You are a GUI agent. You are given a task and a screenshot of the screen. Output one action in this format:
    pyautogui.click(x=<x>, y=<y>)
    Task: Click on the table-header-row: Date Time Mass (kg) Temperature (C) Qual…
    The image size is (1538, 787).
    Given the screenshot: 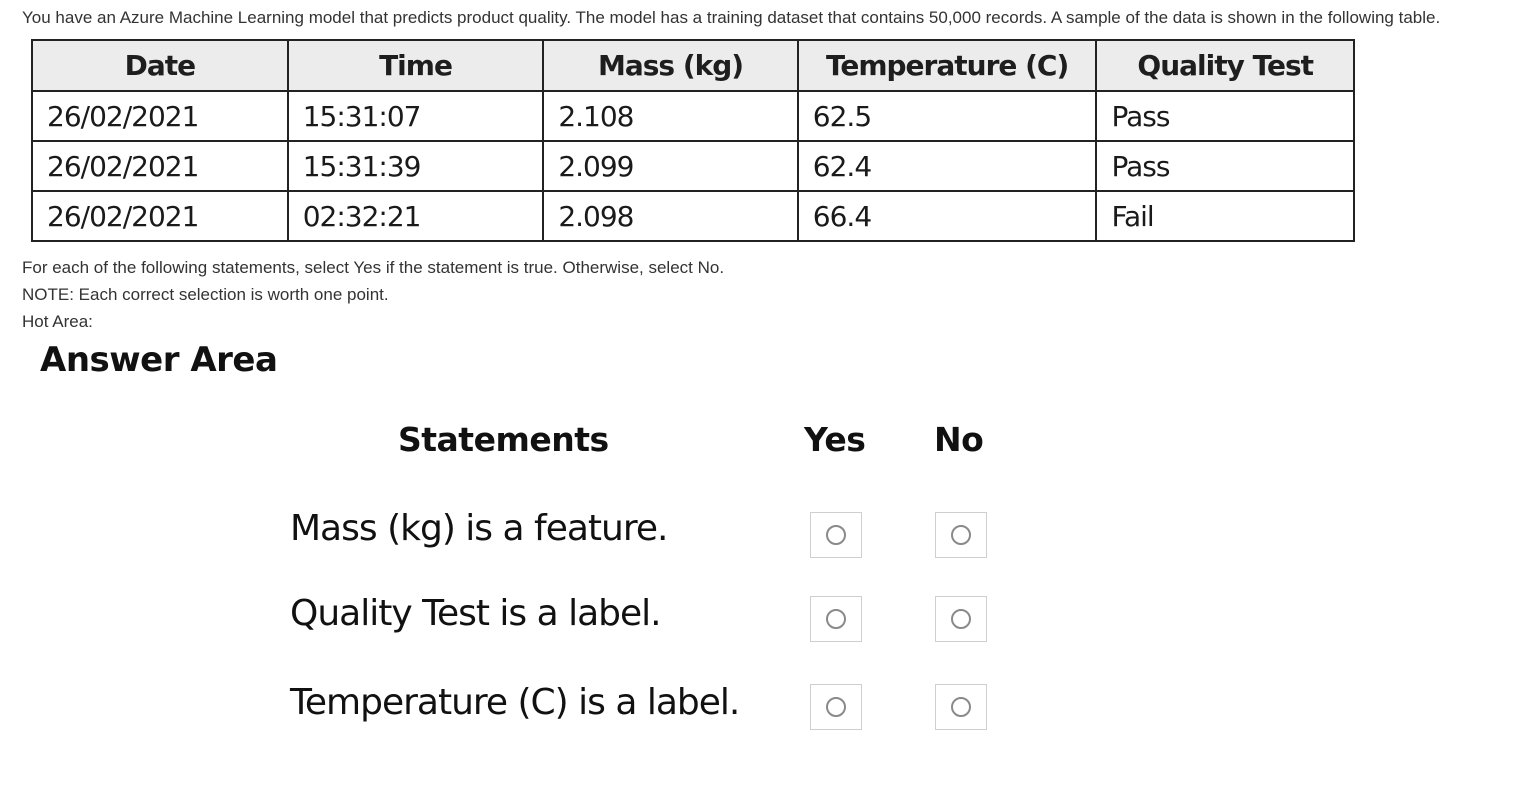 What is the action you would take?
    pyautogui.click(x=693, y=65)
    